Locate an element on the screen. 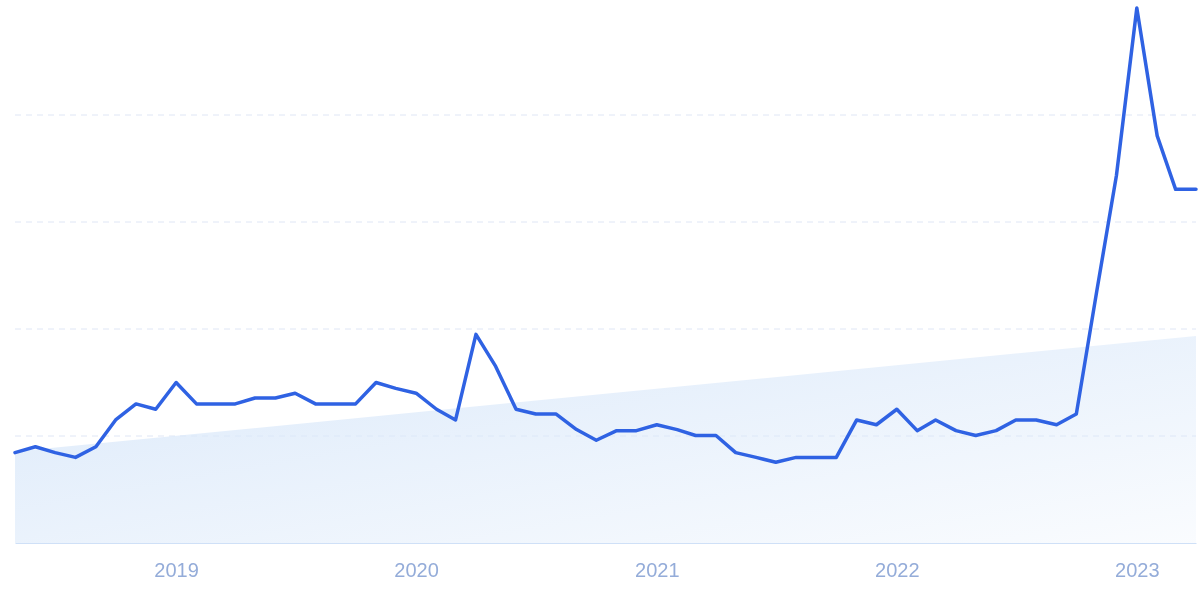  x-tick-label: 2019 is located at coordinates (176, 570).